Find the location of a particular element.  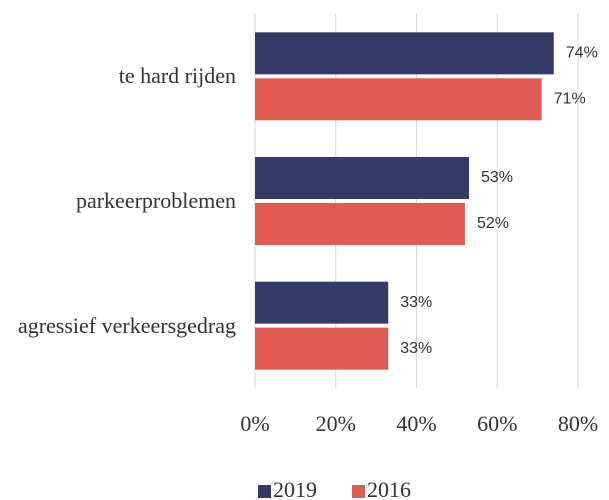

legend-label: 2016 is located at coordinates (389, 488).